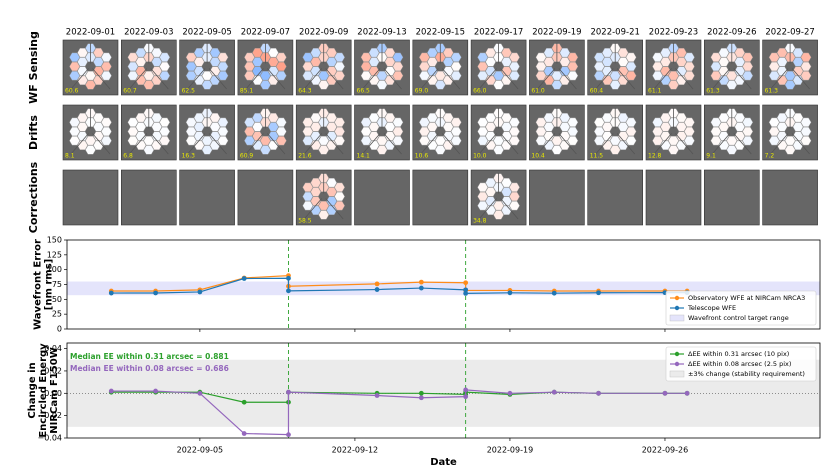 Image resolution: width=831 pixels, height=469 pixels. I want to click on map-value: 66.0, so click(480, 91).